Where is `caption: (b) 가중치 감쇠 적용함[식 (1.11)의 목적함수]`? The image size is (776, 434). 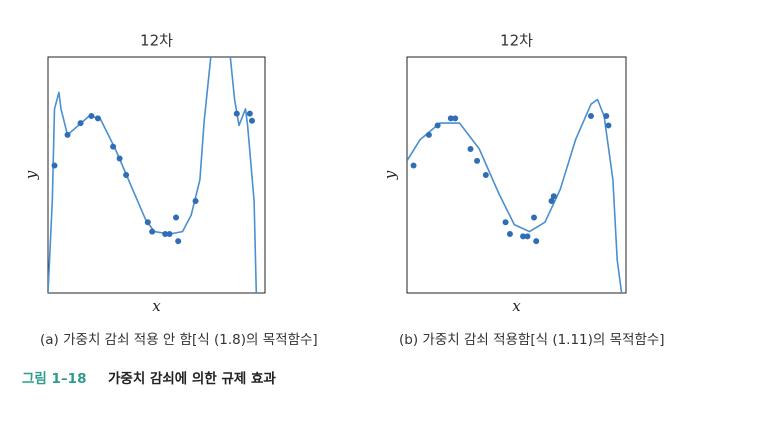
caption: (b) 가중치 감쇠 적용함[식 (1.11)의 목적함수] is located at coordinates (532, 340).